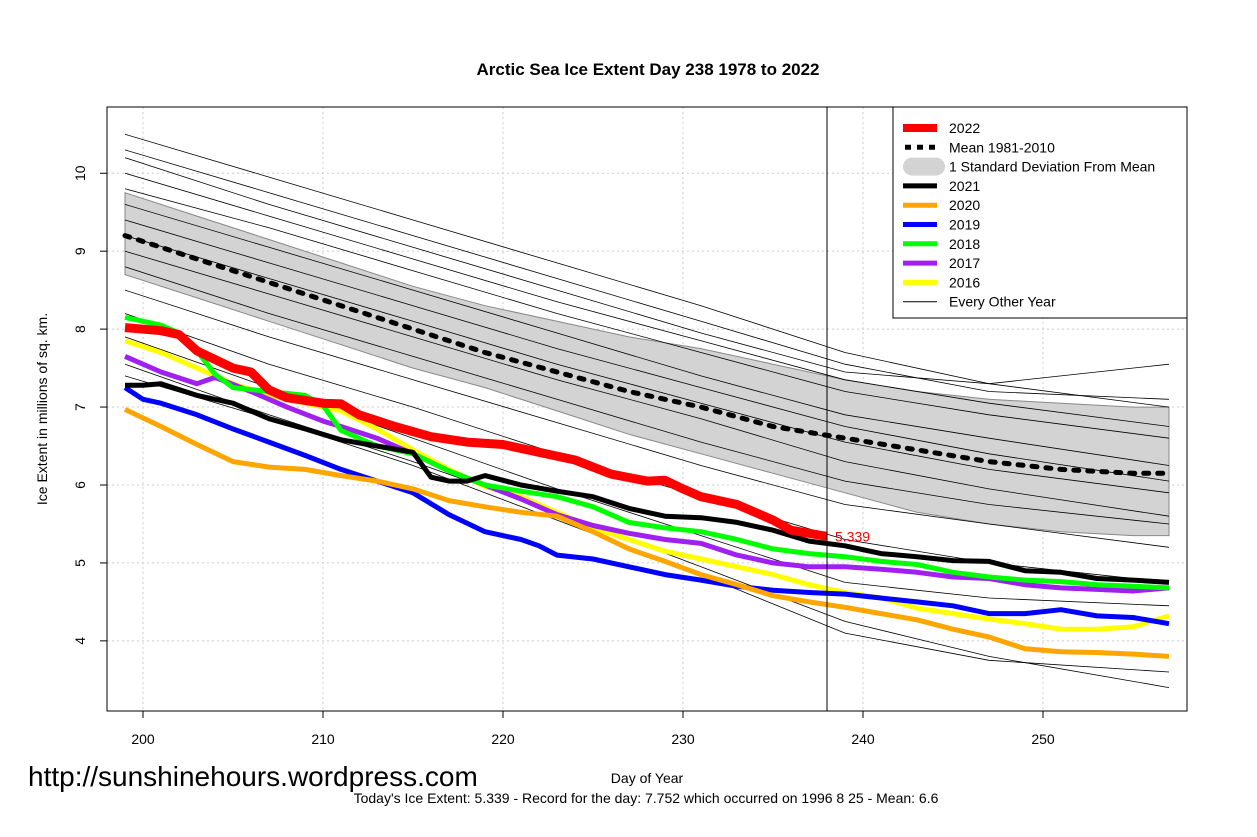 Image resolution: width=1257 pixels, height=837 pixels. What do you see at coordinates (964, 205) in the screenshot?
I see `legend-label: 2020` at bounding box center [964, 205].